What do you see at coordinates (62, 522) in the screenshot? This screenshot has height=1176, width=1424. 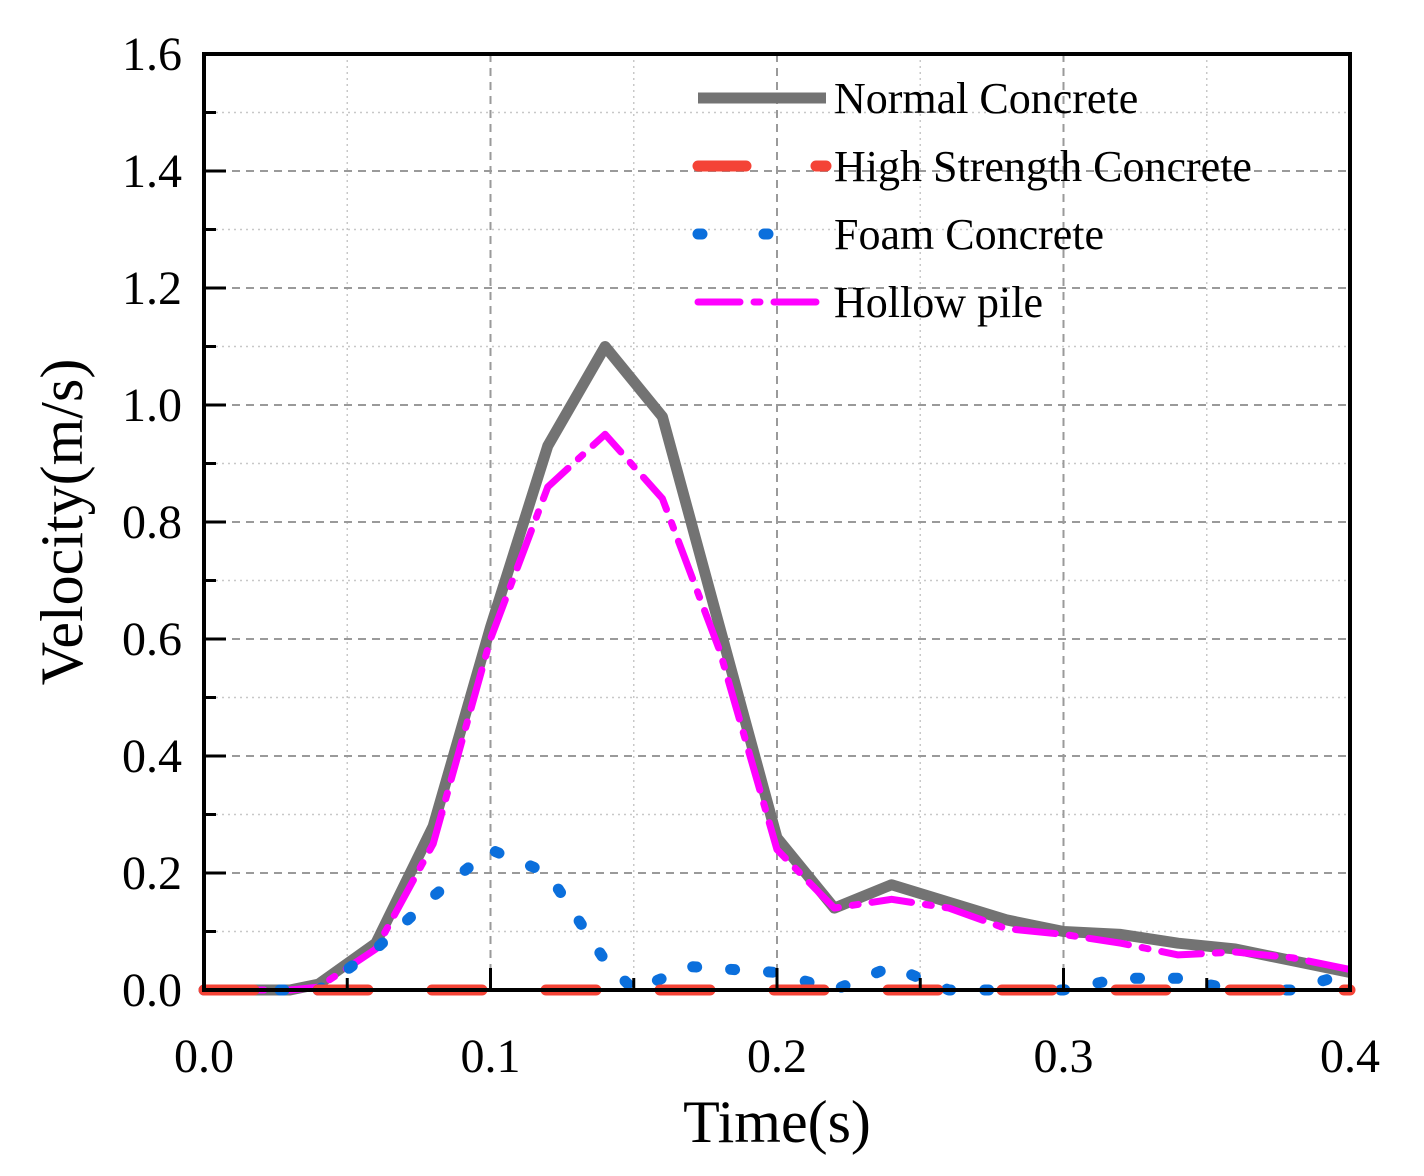 I see `y-axis-title: Velocity(m/s)` at bounding box center [62, 522].